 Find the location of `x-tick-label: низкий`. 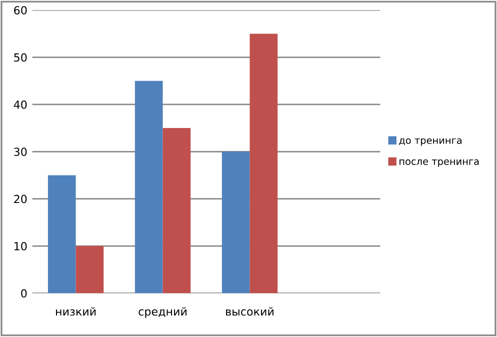

x-tick-label: низкий is located at coordinates (76, 311).